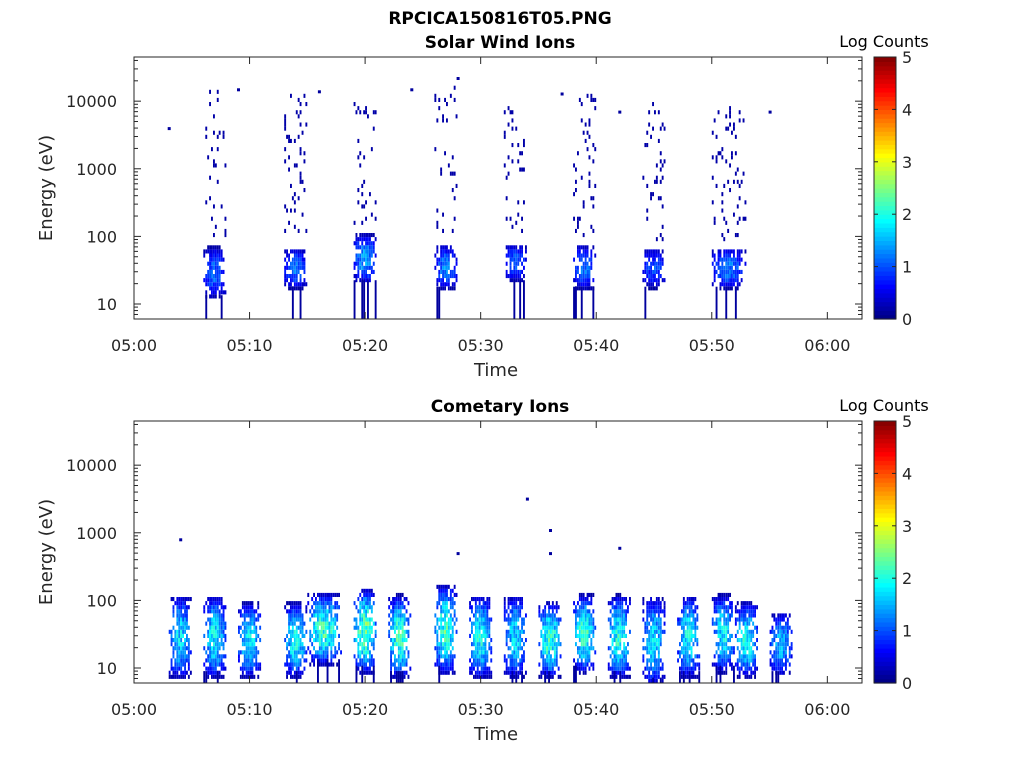 The height and width of the screenshot is (768, 1024). I want to click on outlier-point, so click(412, 90).